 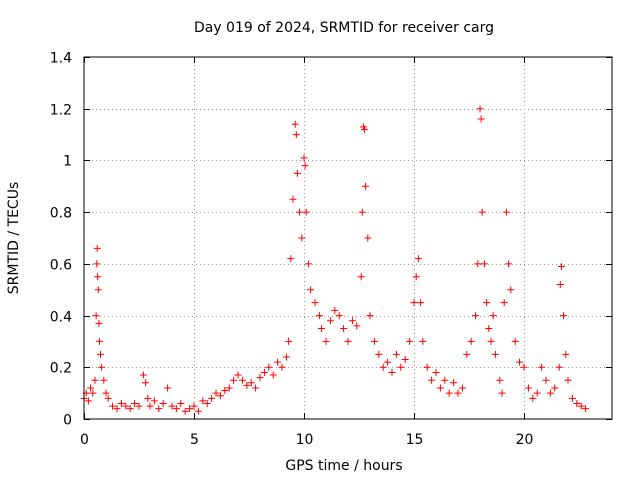 What do you see at coordinates (61, 214) in the screenshot?
I see `y-tick-label: 0.8` at bounding box center [61, 214].